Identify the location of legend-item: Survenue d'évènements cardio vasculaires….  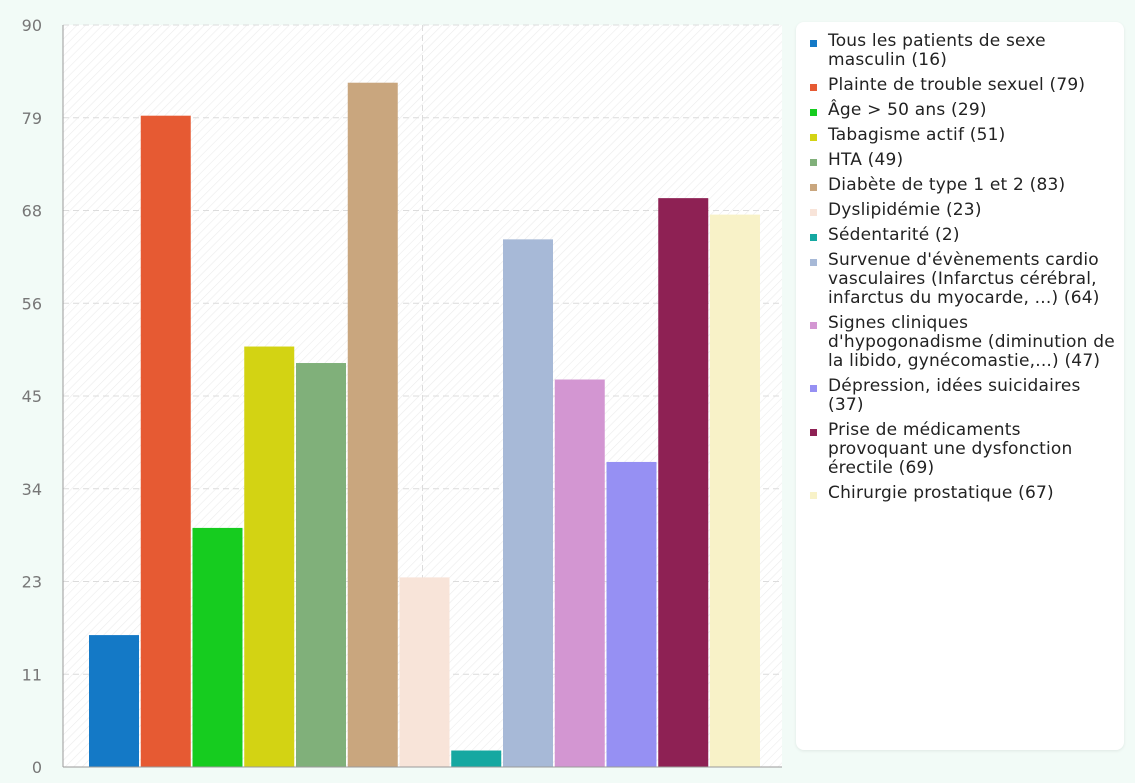
(963, 279).